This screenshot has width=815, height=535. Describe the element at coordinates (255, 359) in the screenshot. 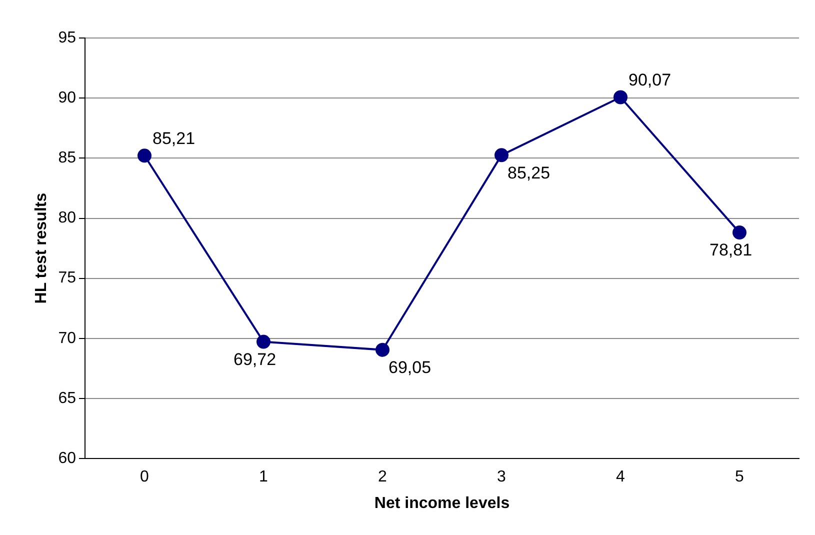

I see `data-label: 69,72` at that location.